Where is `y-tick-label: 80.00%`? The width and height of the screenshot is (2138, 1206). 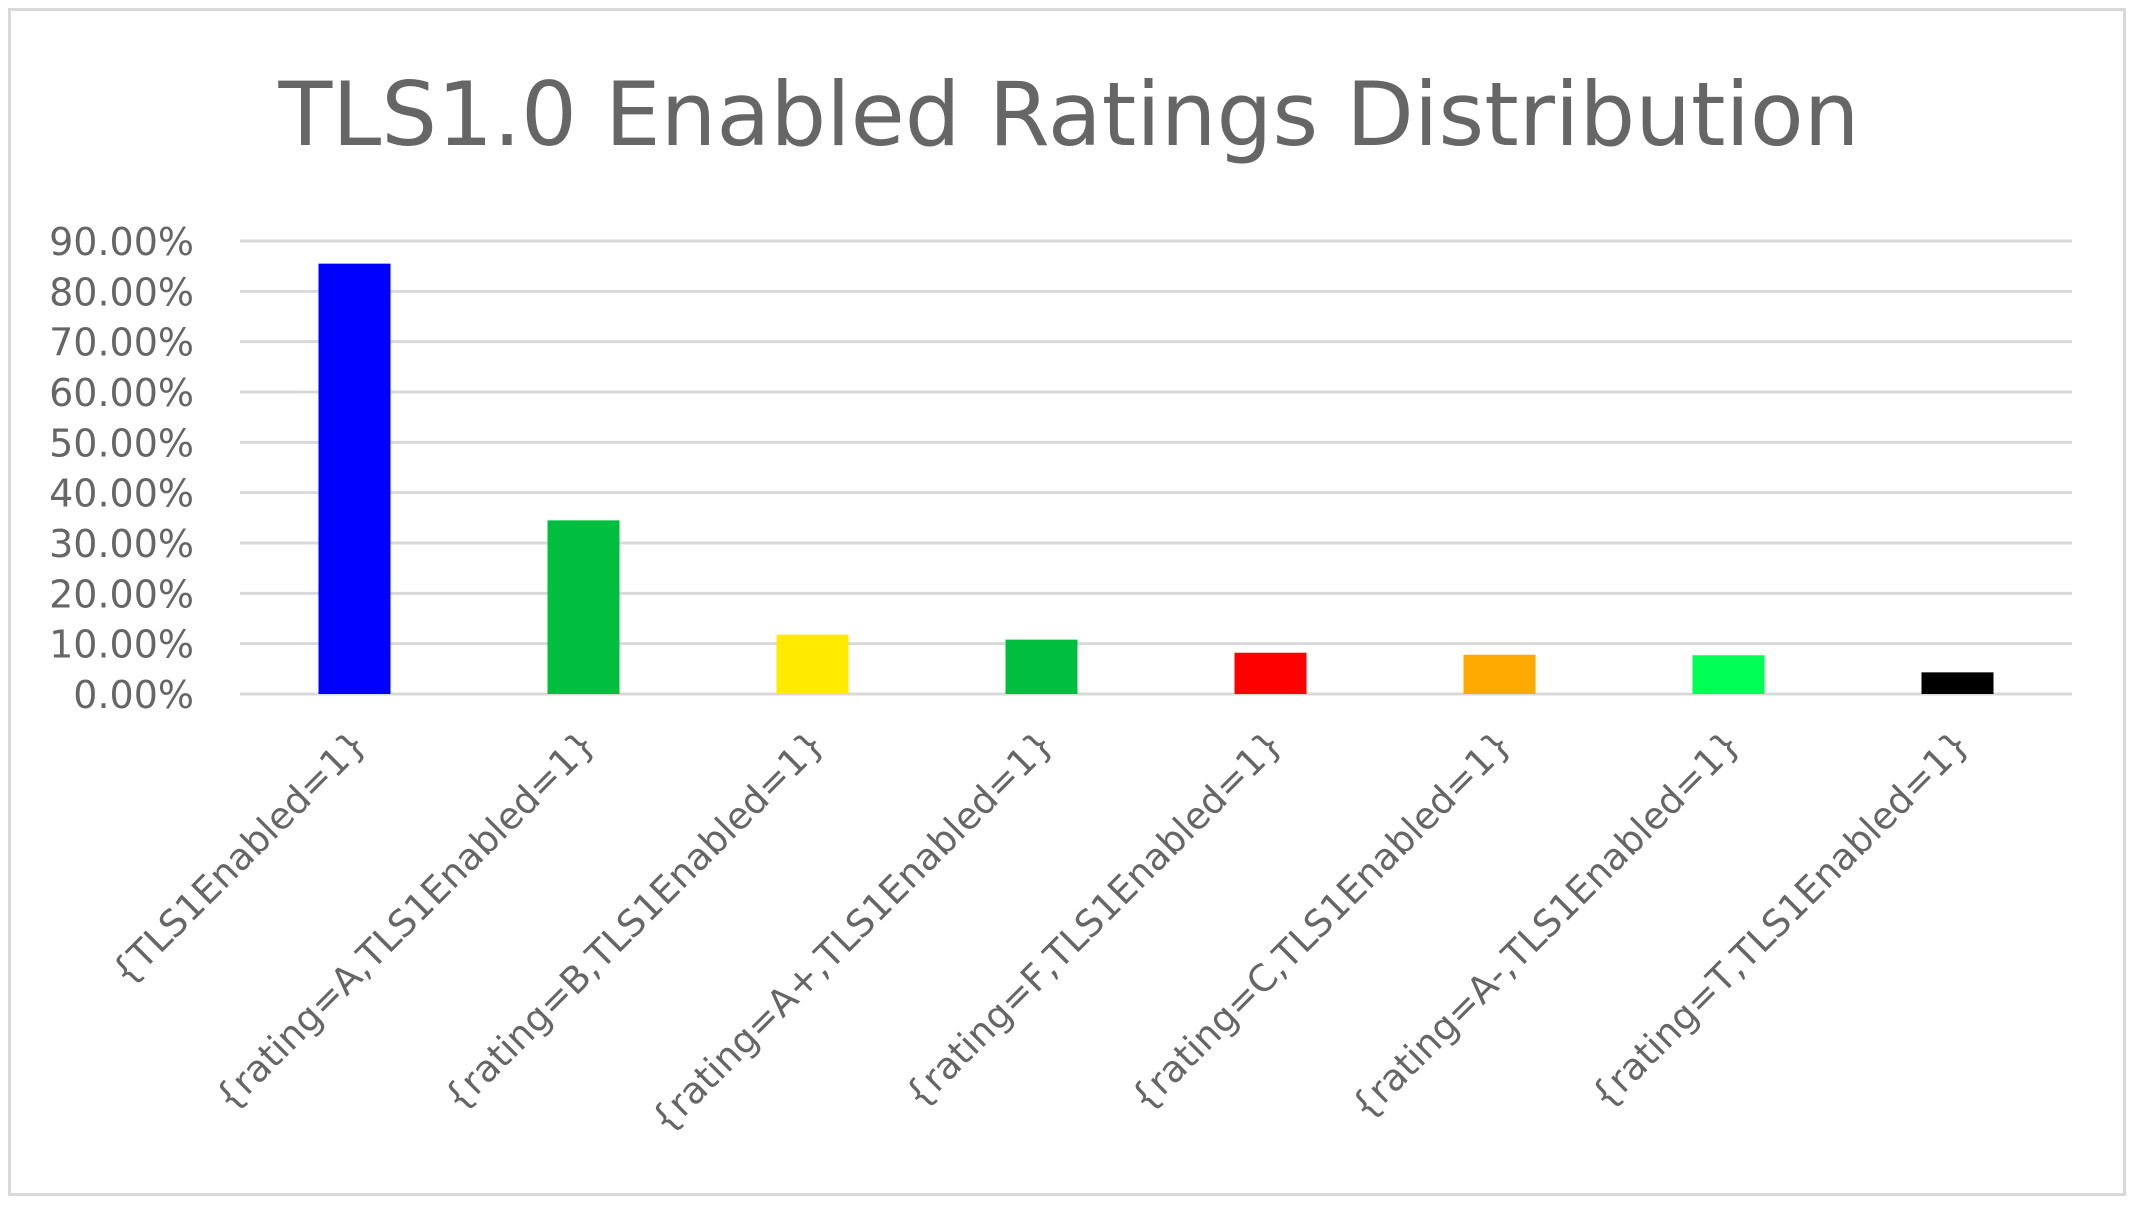
y-tick-label: 80.00% is located at coordinates (121, 292).